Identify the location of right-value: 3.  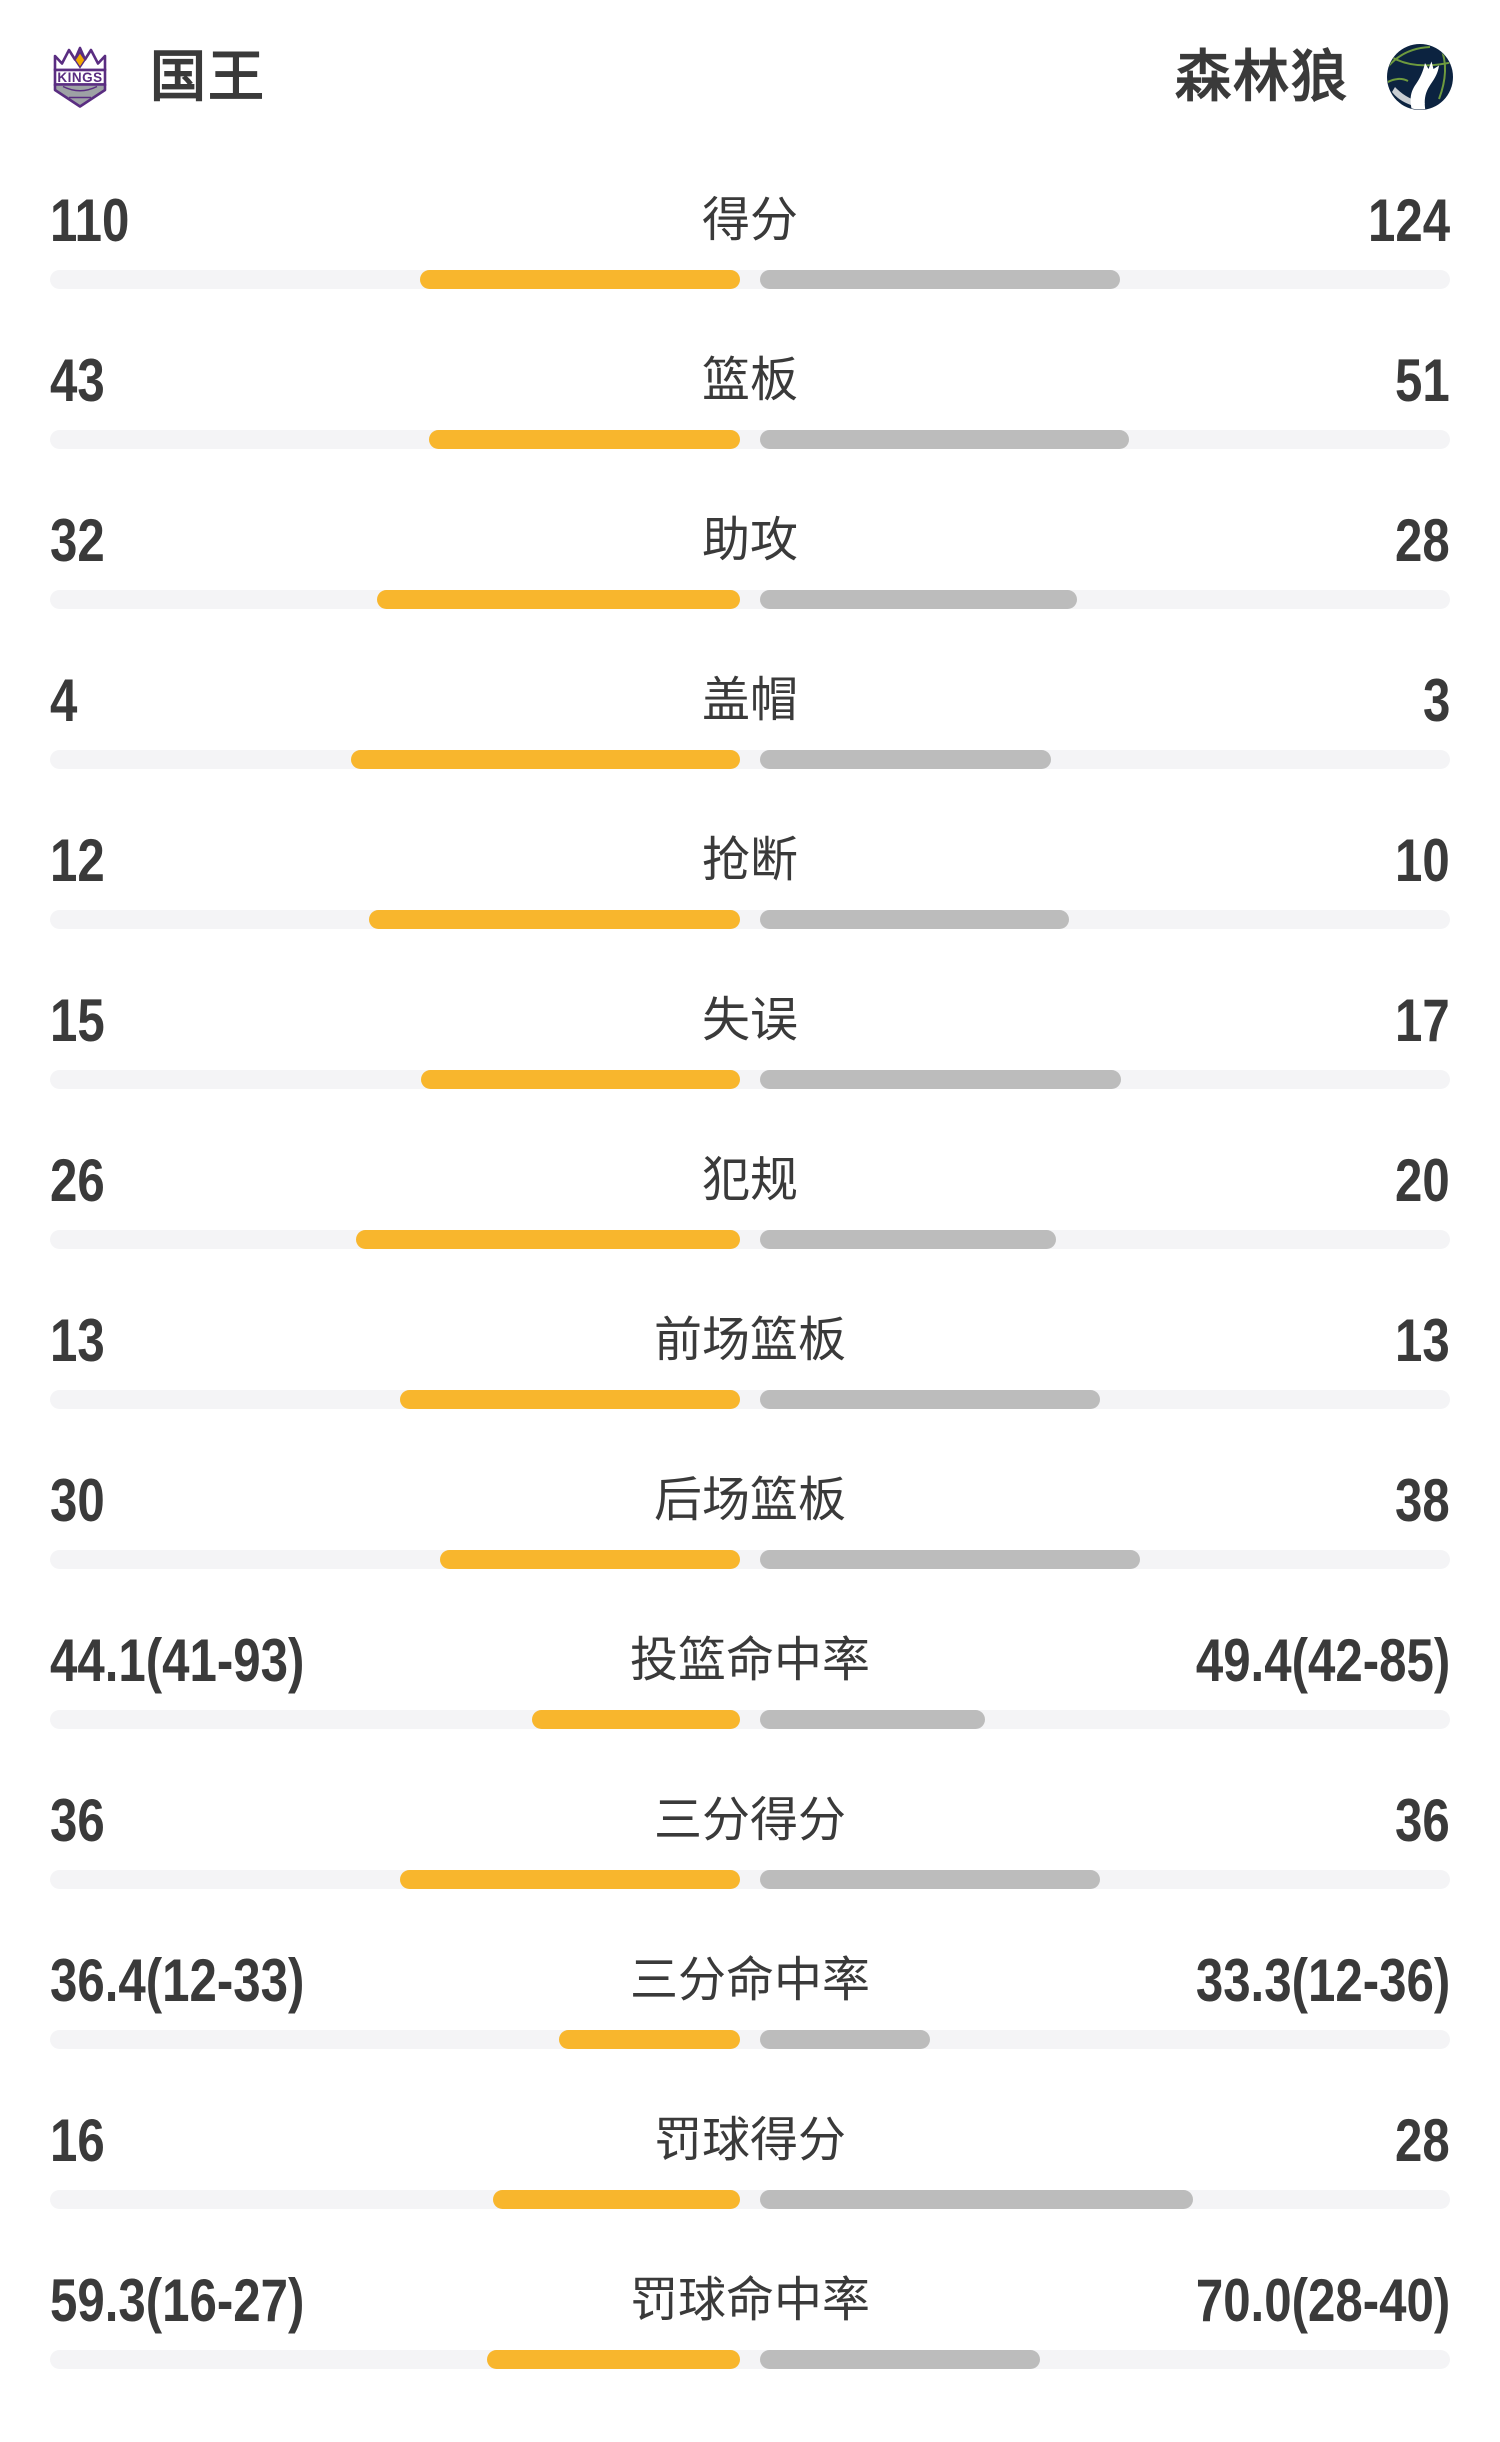
(1436, 700).